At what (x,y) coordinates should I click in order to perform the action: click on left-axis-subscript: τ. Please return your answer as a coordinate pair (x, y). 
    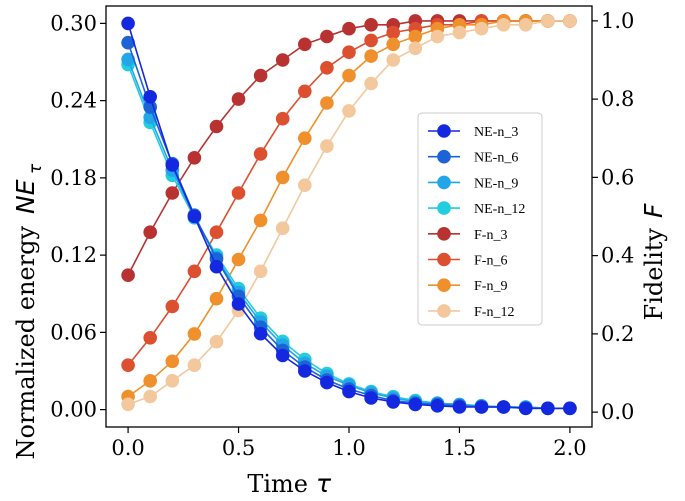
    Looking at the image, I should click on (36, 168).